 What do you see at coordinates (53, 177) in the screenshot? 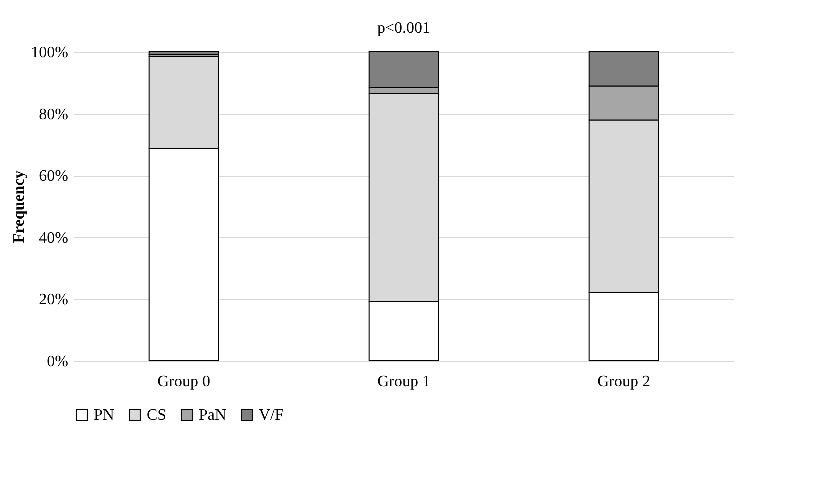
I see `y-tick-label: 60%` at bounding box center [53, 177].